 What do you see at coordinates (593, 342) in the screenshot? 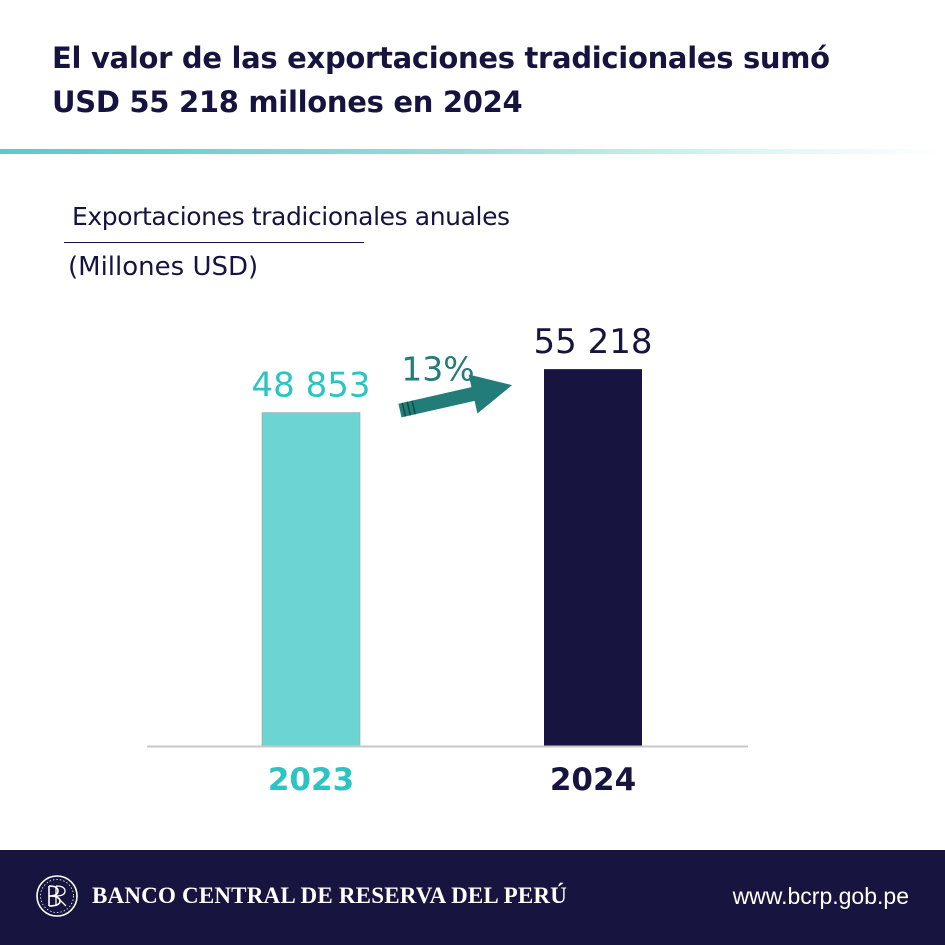
I see `value-label-2024: 55 218` at bounding box center [593, 342].